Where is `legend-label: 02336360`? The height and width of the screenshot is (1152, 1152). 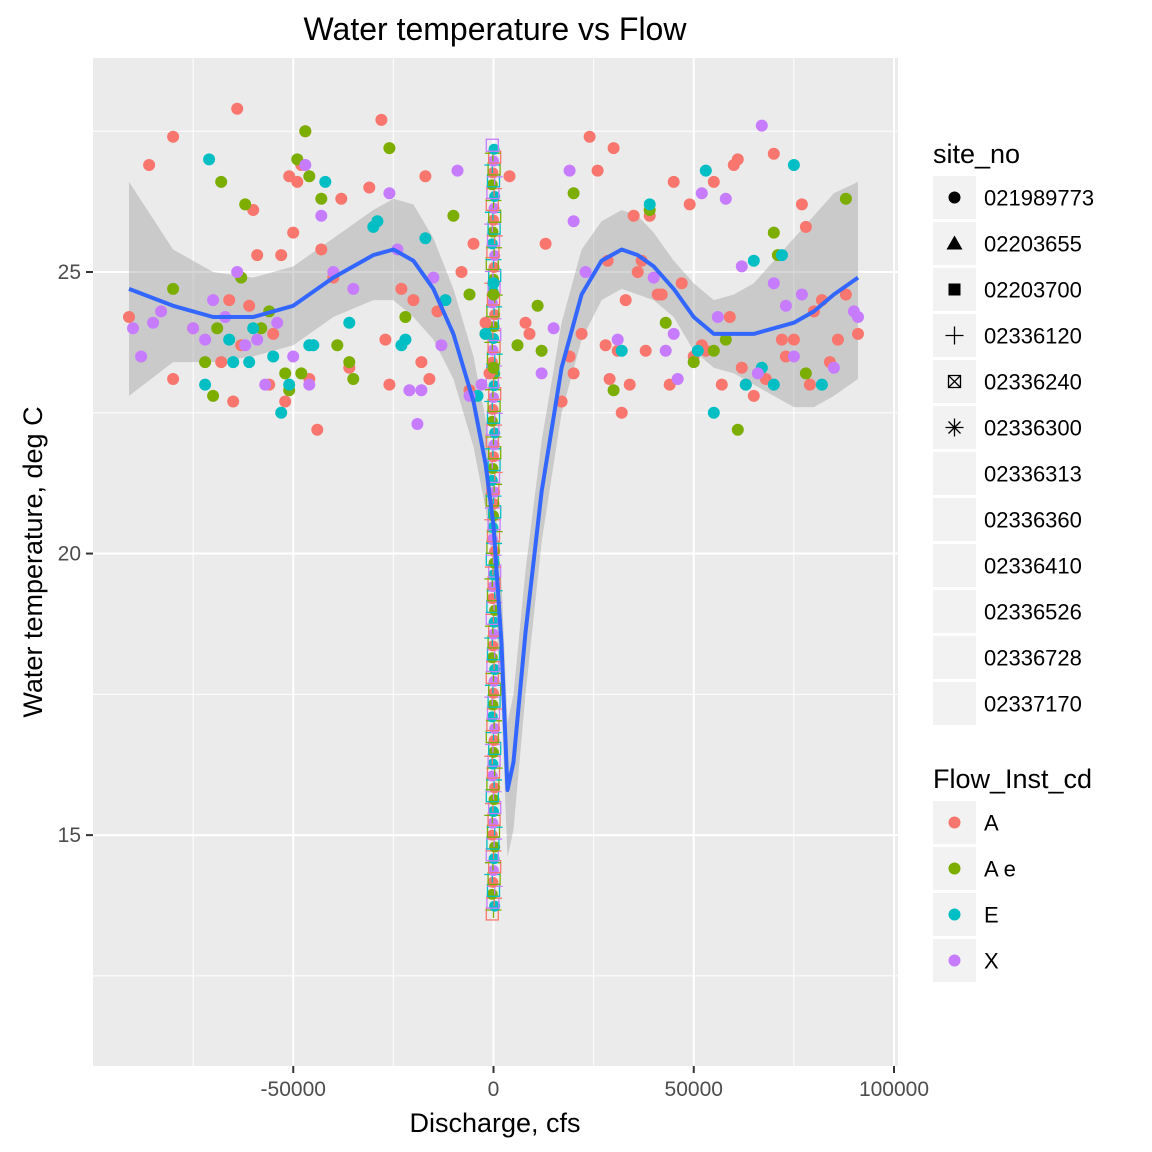 legend-label: 02336360 is located at coordinates (1033, 520).